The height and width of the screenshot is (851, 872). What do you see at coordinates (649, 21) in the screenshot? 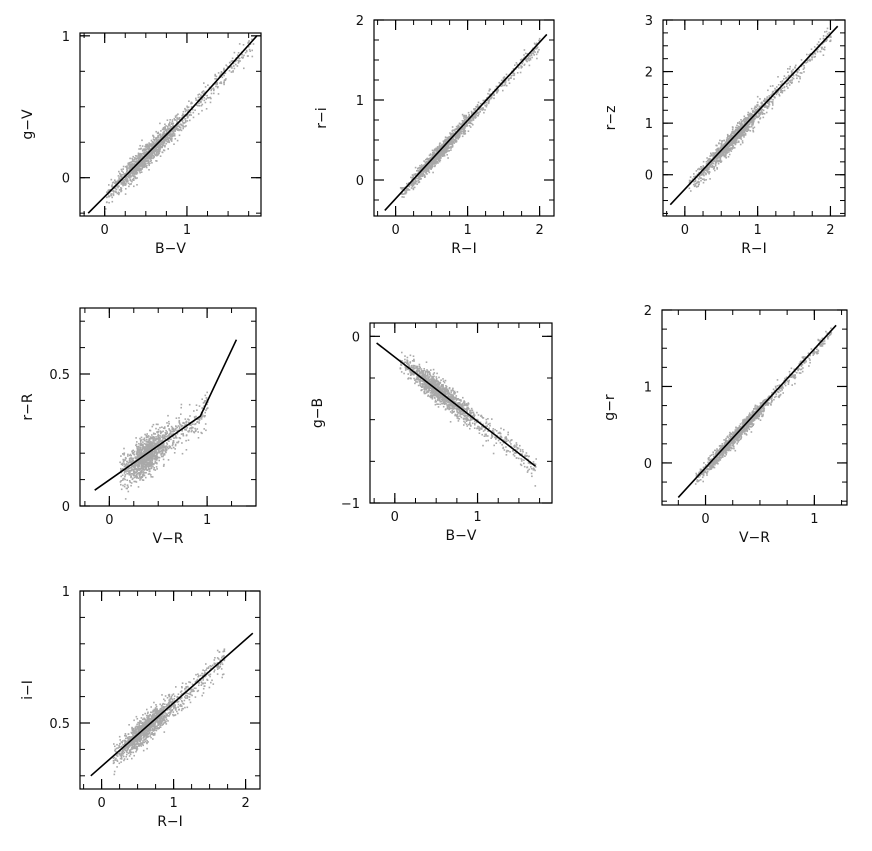
I see `y-tick-label: 3` at bounding box center [649, 21].